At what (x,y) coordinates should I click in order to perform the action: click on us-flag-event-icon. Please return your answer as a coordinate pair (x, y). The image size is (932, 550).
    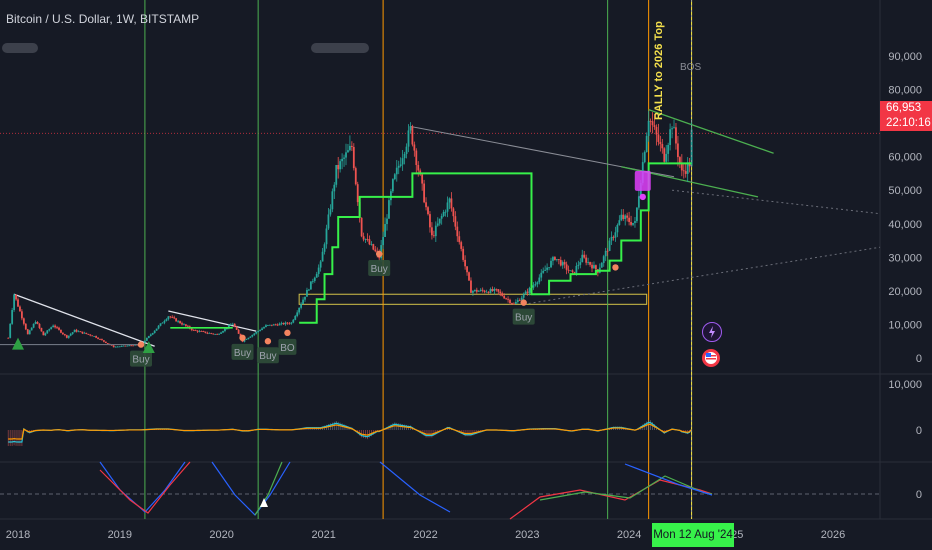
    Looking at the image, I should click on (711, 358).